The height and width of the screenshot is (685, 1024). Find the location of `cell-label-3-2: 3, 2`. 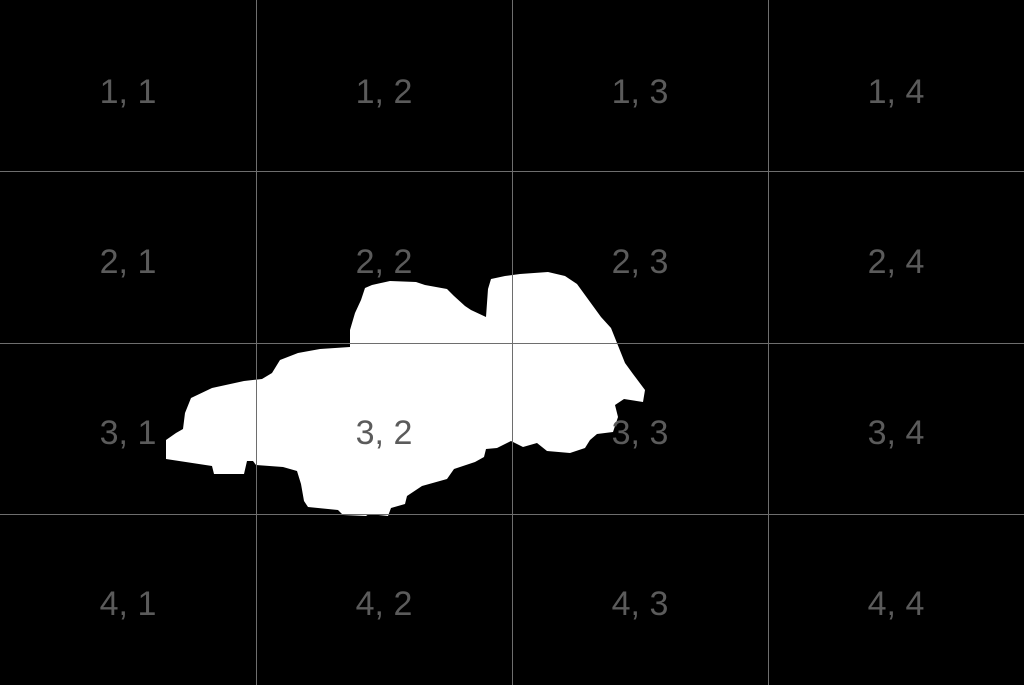

cell-label-3-2: 3, 2 is located at coordinates (384, 433).